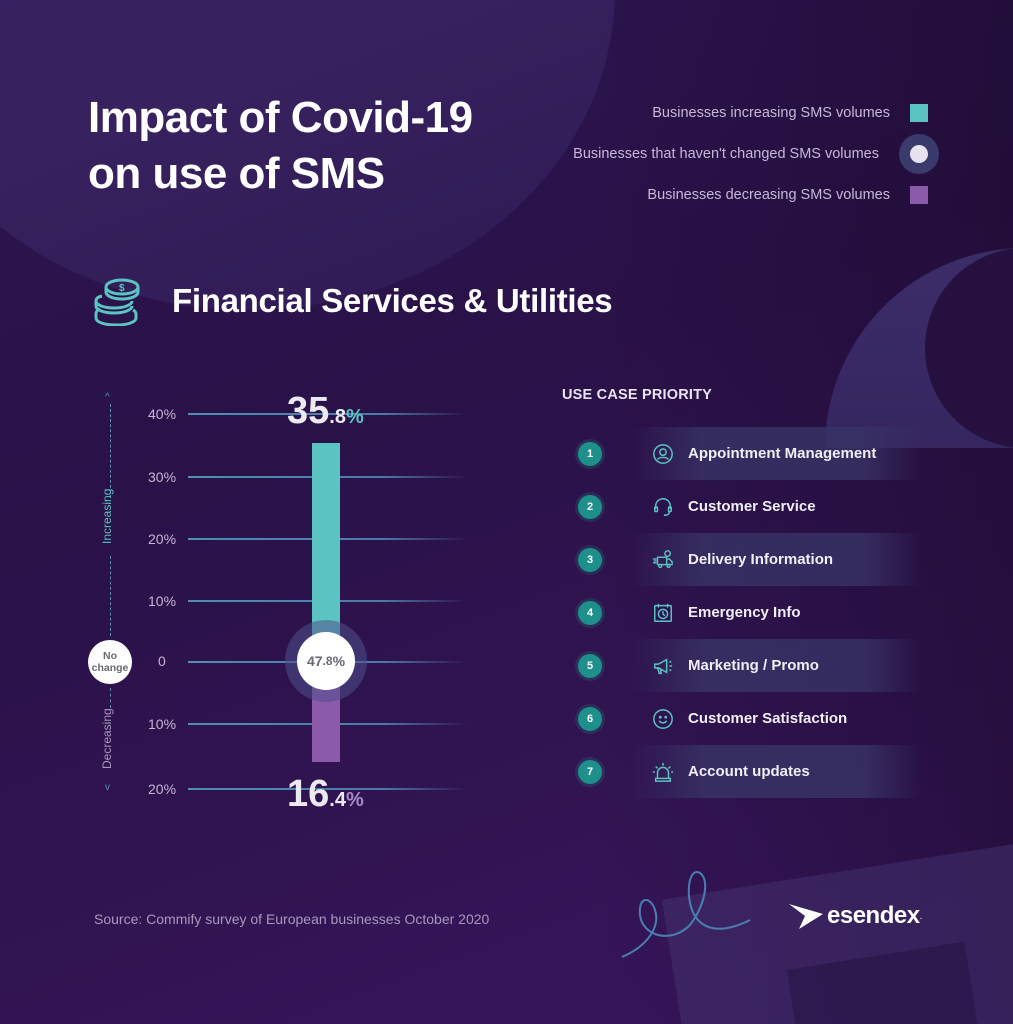 This screenshot has height=1024, width=1013. I want to click on rank-badge: 5, so click(590, 665).